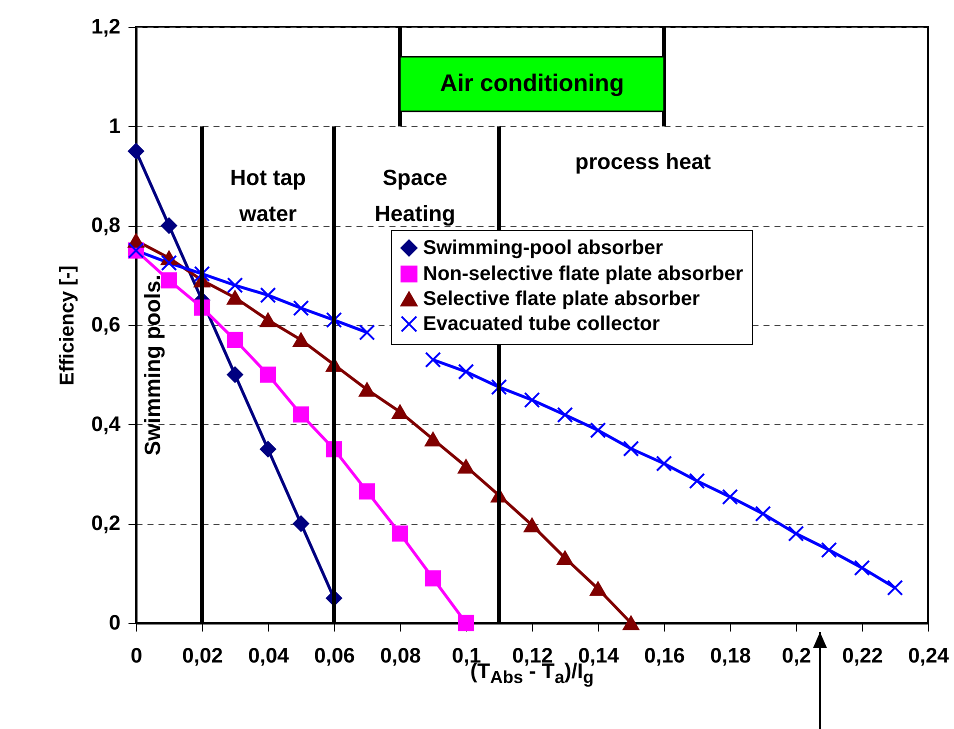 Image resolution: width=954 pixels, height=729 pixels. Describe the element at coordinates (114, 623) in the screenshot. I see `y-tick-label: 0` at that location.